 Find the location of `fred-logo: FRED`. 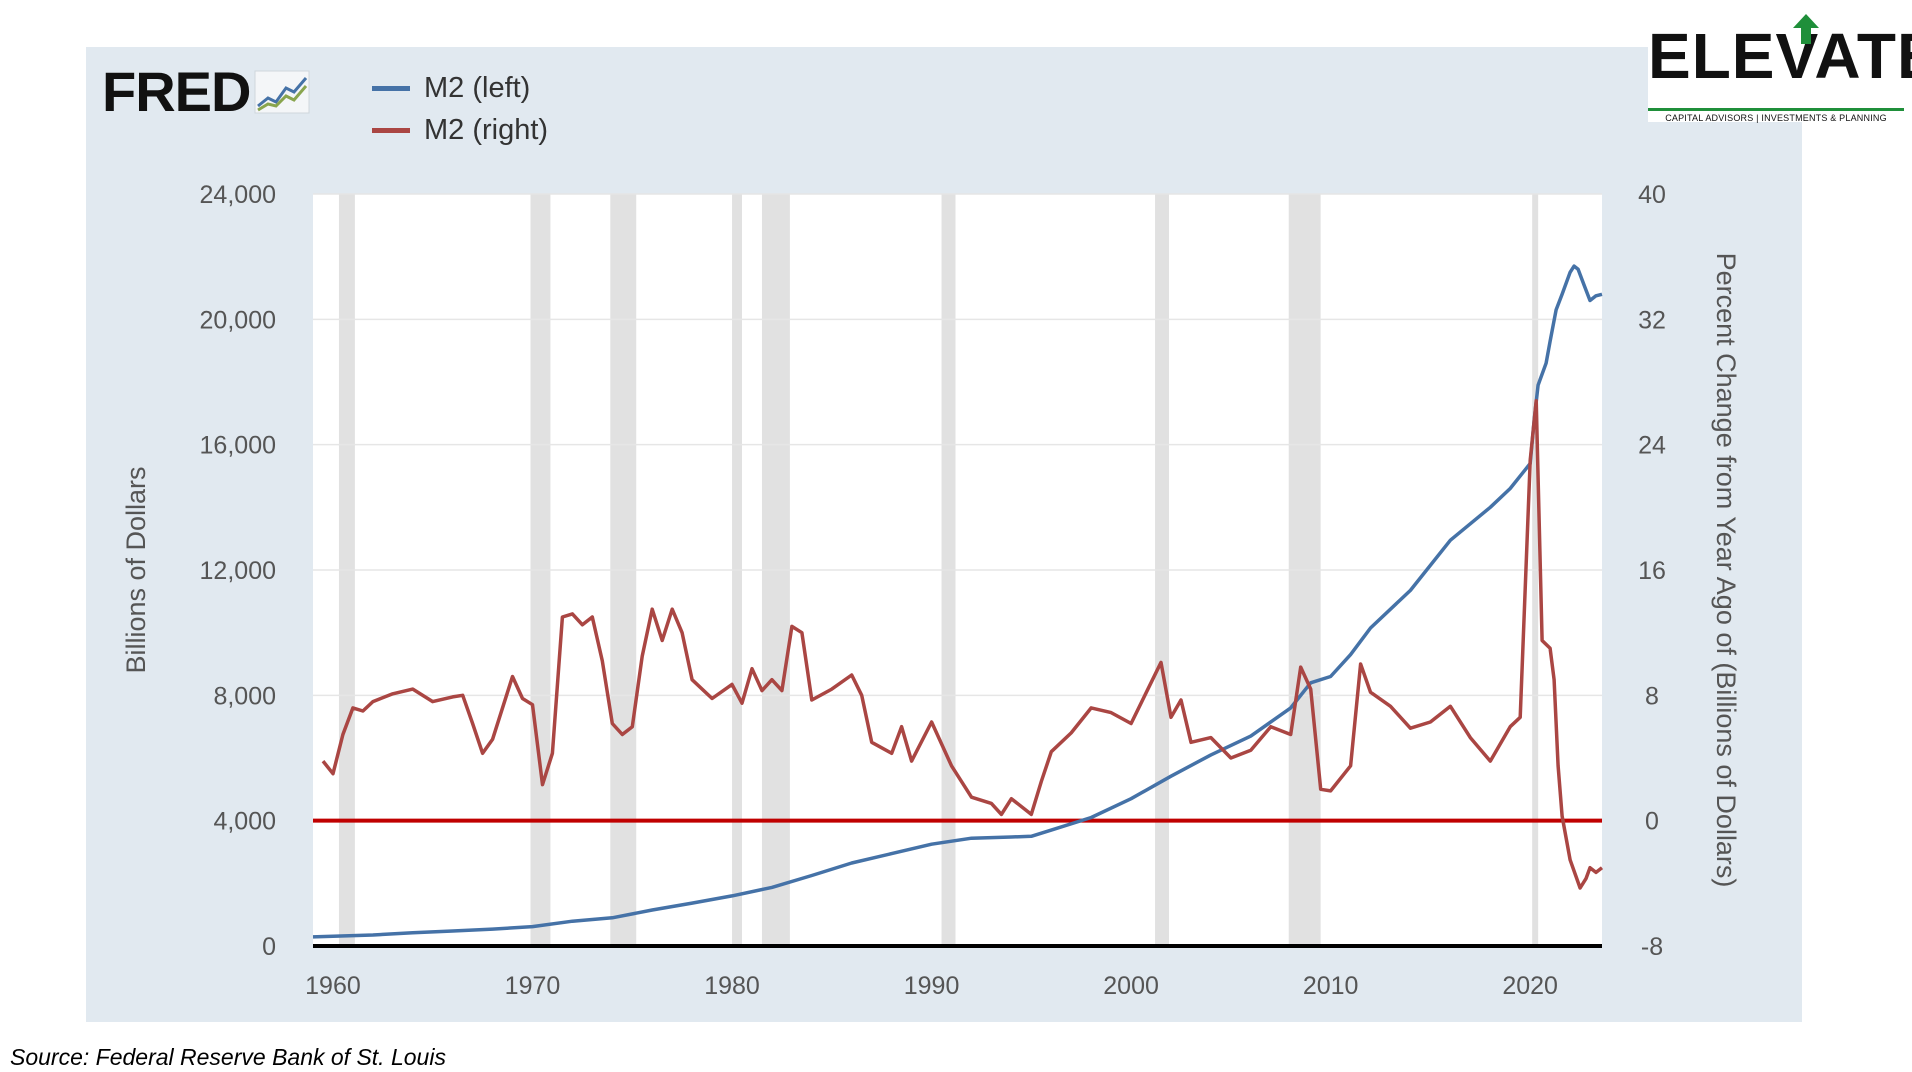

fred-logo: FRED is located at coordinates (206, 92).